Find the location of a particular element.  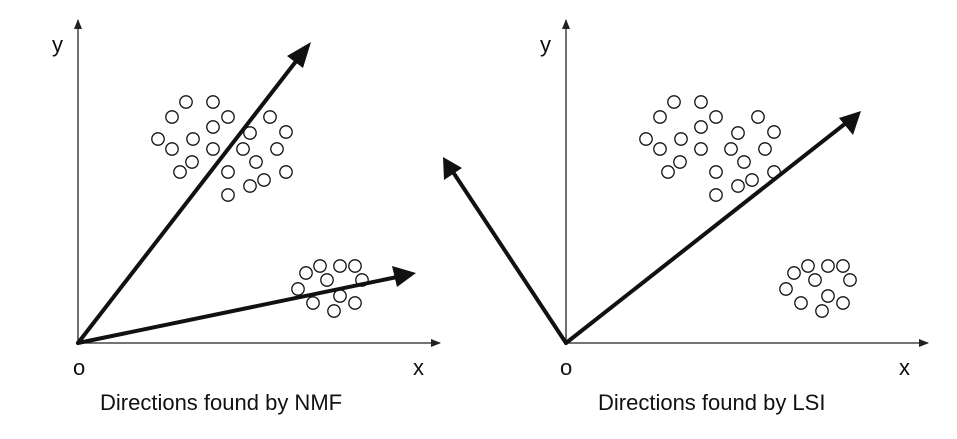

caption-lsi: Directions found by LSI is located at coordinates (711, 402).